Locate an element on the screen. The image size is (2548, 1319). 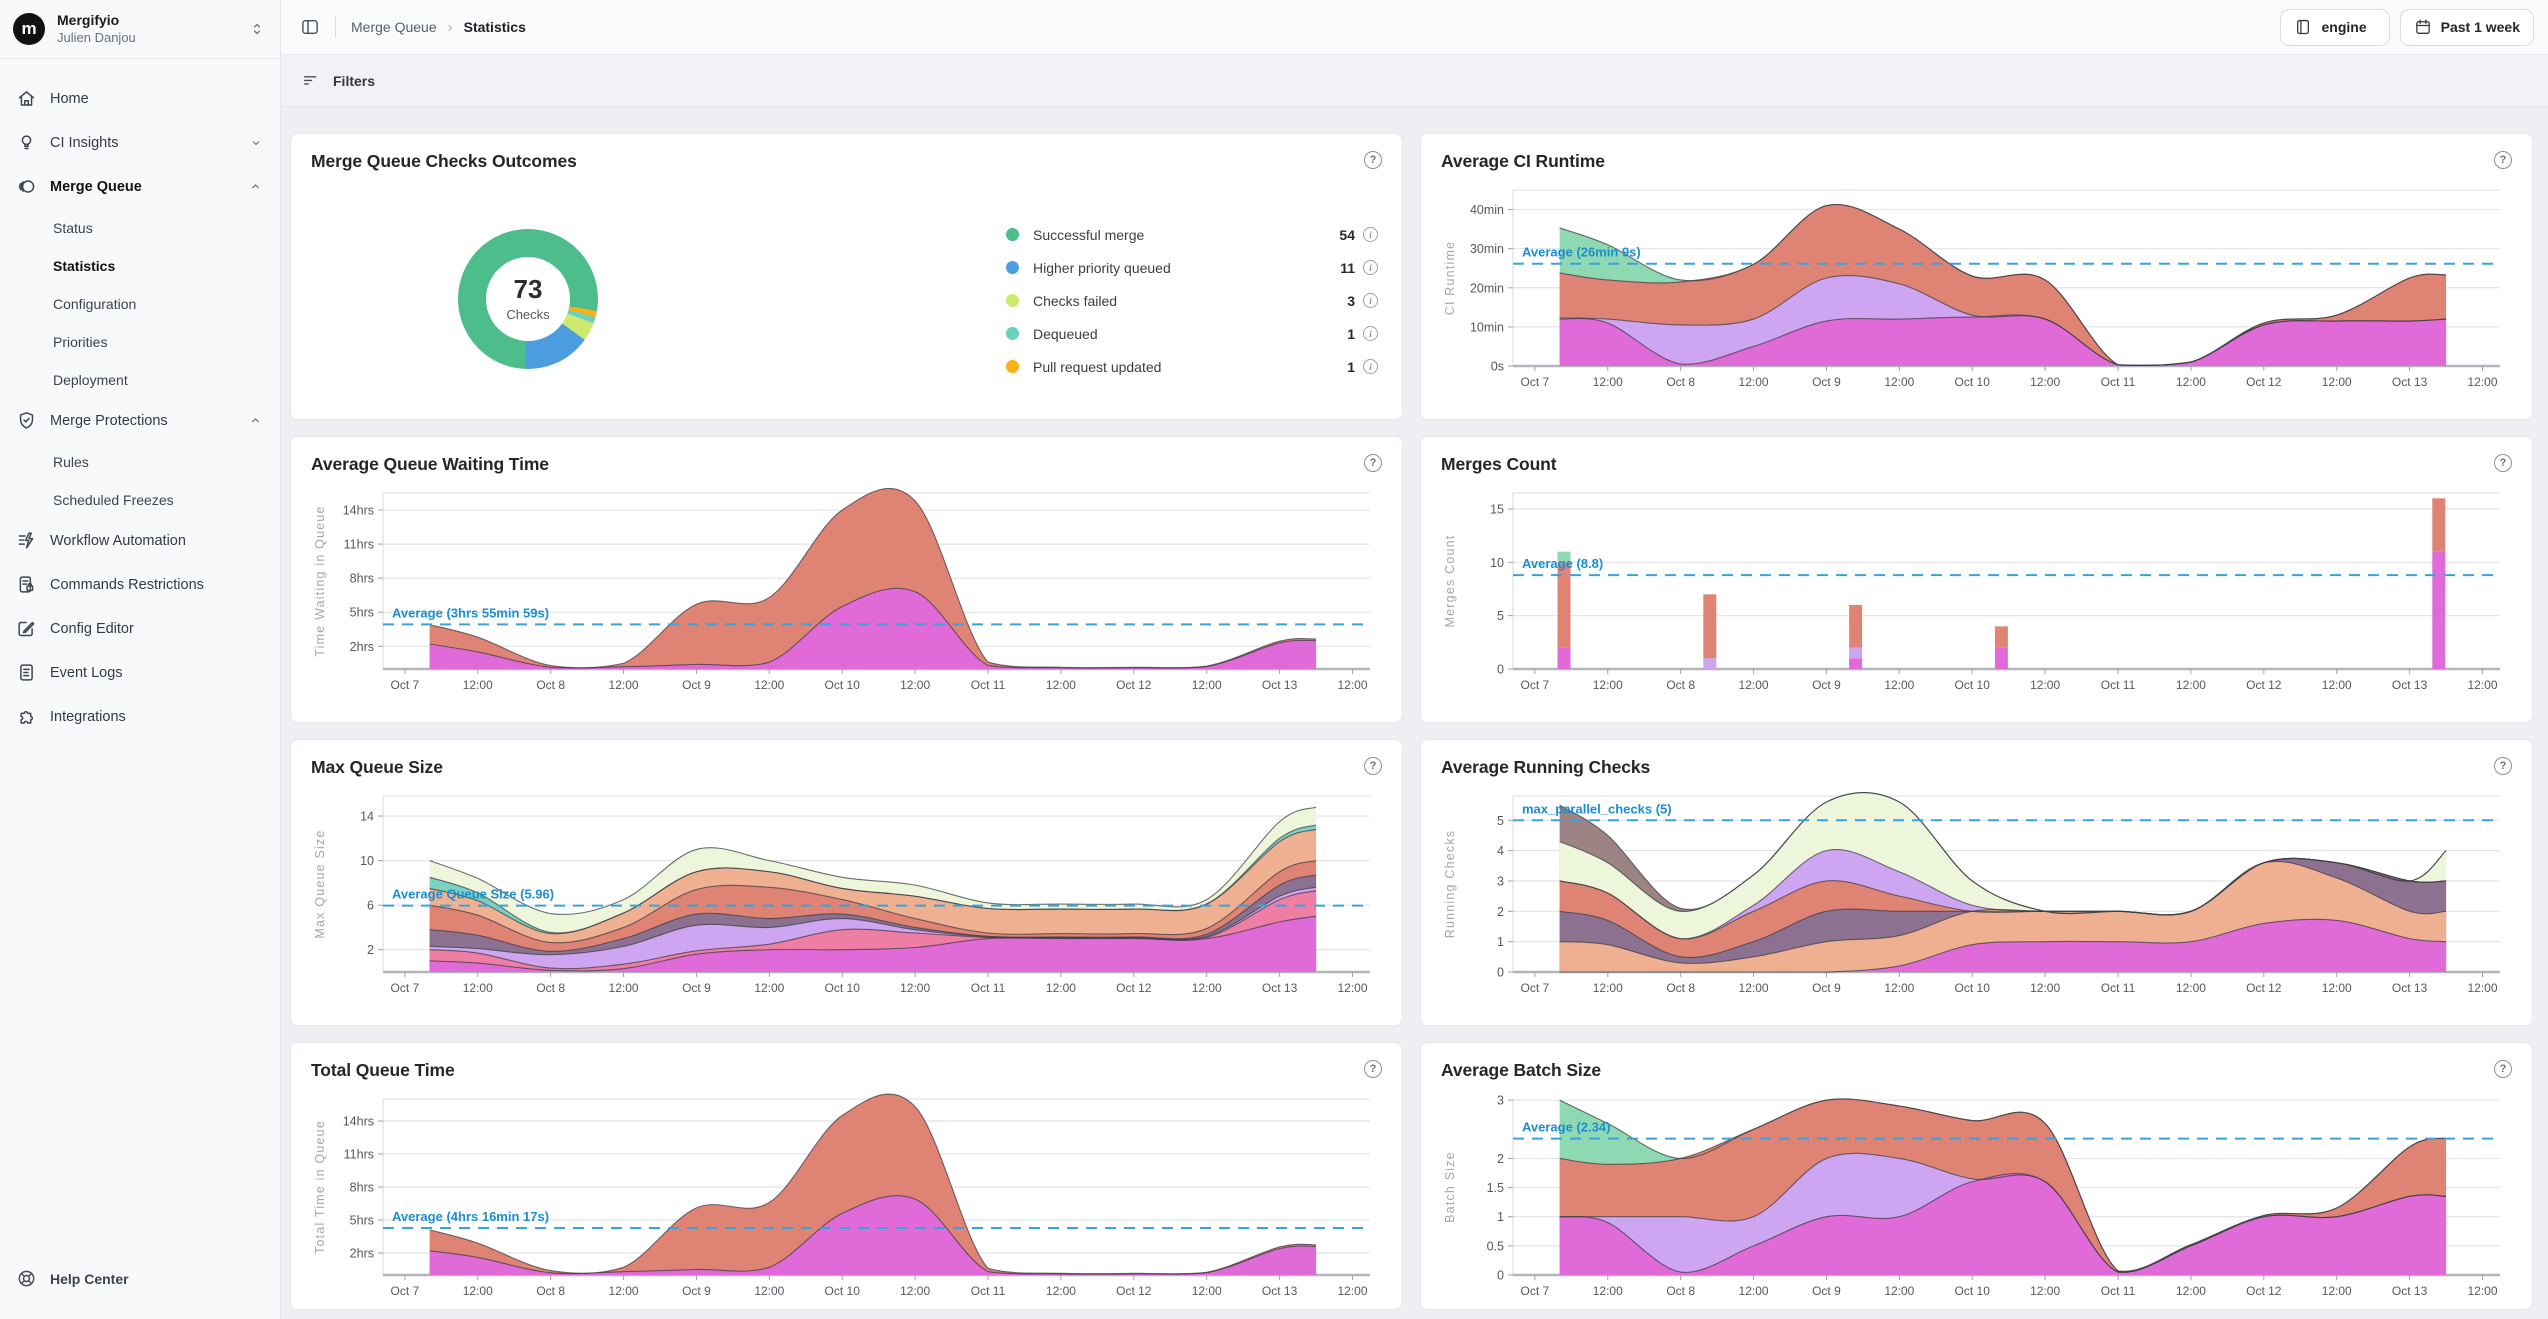
legend-item-dequeued: Dequeued 1 i is located at coordinates (1192, 333).